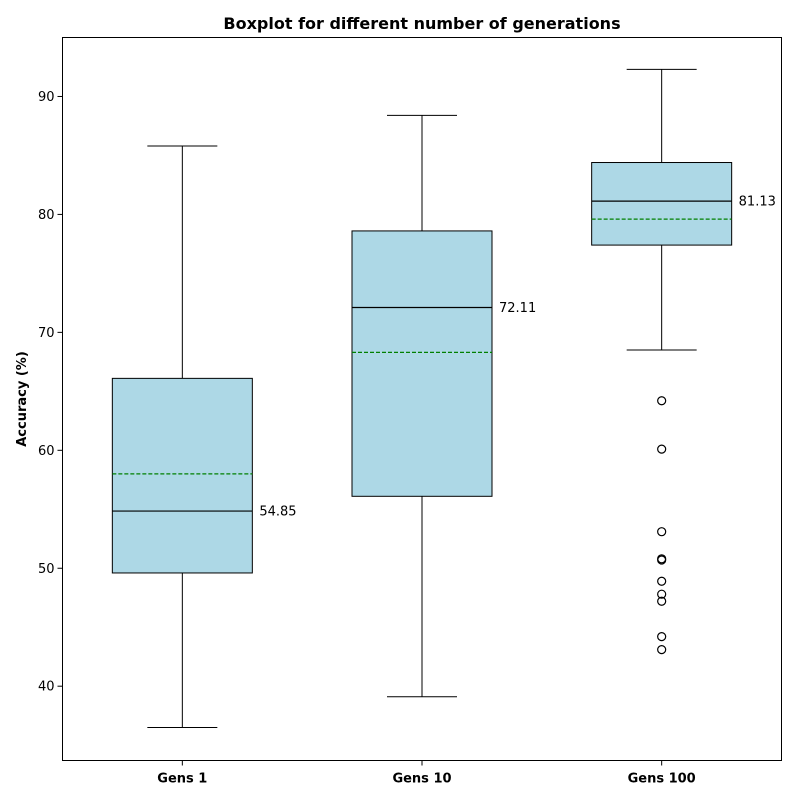  I want to click on y-tick-label: 80, so click(46, 215).